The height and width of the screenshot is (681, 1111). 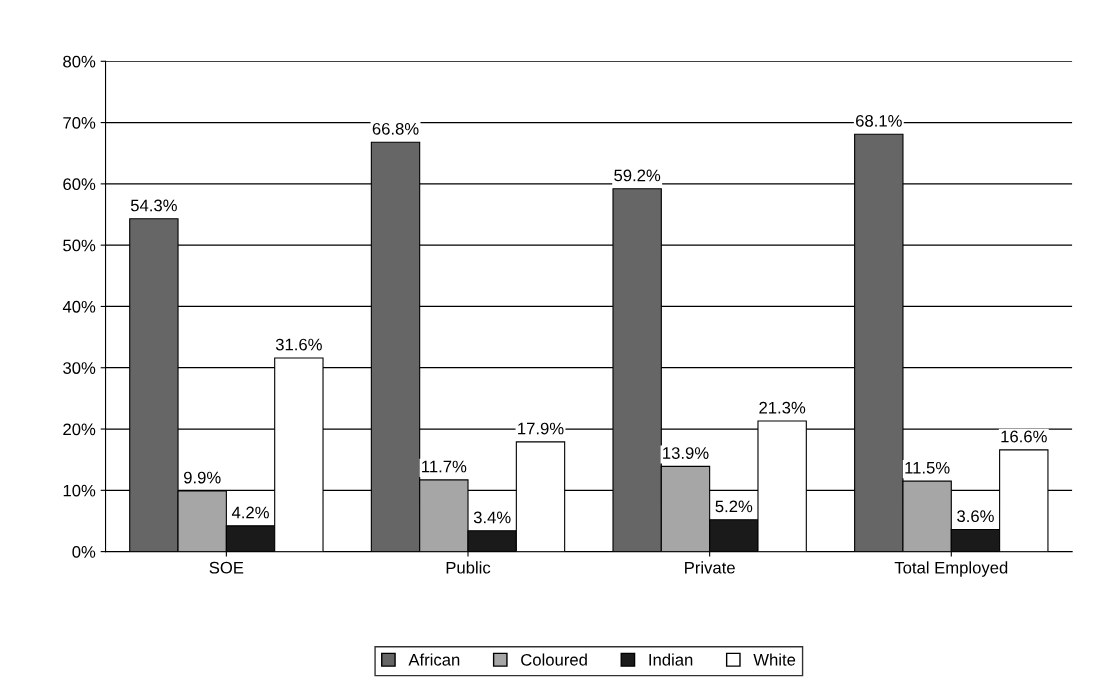 What do you see at coordinates (444, 466) in the screenshot?
I see `data-label: 11.7%` at bounding box center [444, 466].